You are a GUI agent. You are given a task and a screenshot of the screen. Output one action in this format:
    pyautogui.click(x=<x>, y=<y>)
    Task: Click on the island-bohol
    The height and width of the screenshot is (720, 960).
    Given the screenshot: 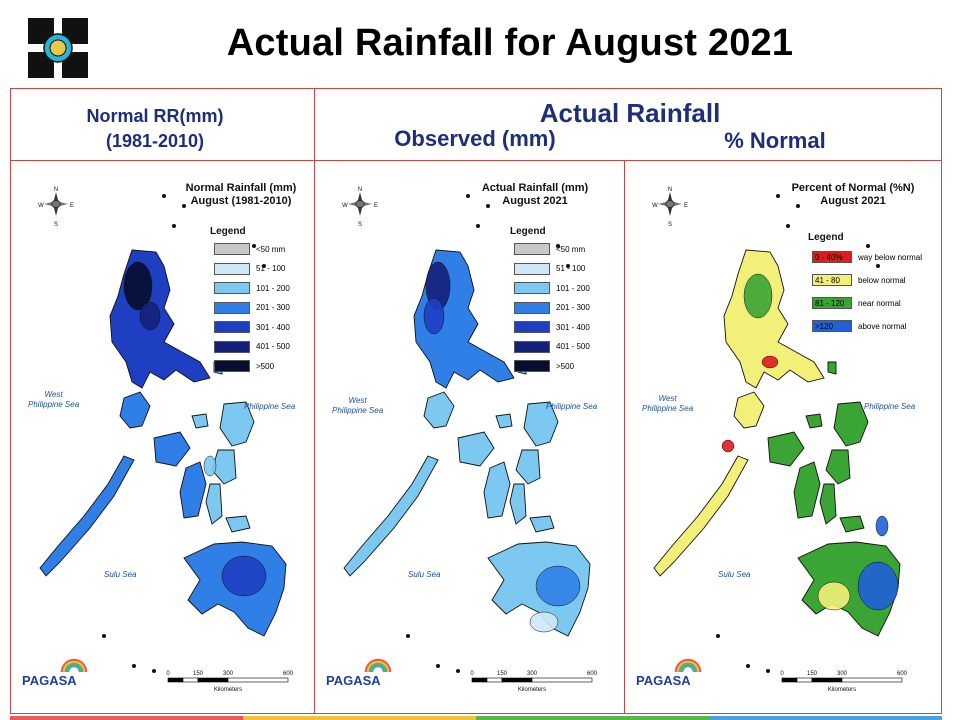 What is the action you would take?
    pyautogui.click(x=238, y=524)
    